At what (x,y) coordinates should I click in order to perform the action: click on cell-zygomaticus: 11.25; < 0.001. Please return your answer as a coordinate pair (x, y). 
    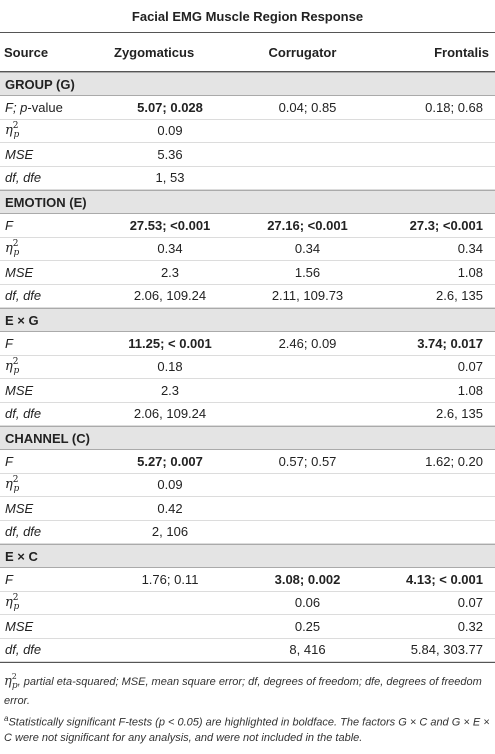
    Looking at the image, I should click on (170, 343).